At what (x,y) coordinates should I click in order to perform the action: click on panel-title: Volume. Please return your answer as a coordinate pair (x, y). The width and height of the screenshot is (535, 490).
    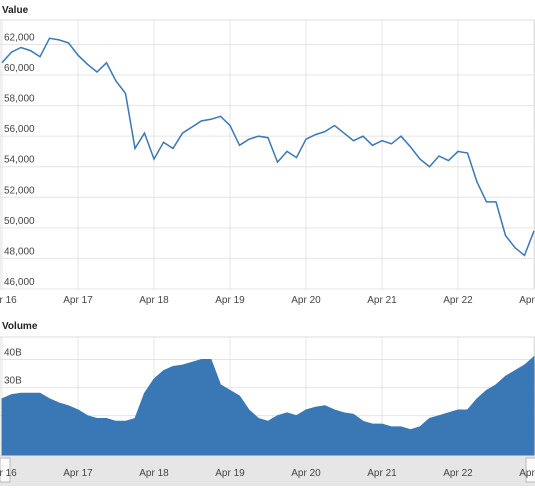
    Looking at the image, I should click on (20, 326).